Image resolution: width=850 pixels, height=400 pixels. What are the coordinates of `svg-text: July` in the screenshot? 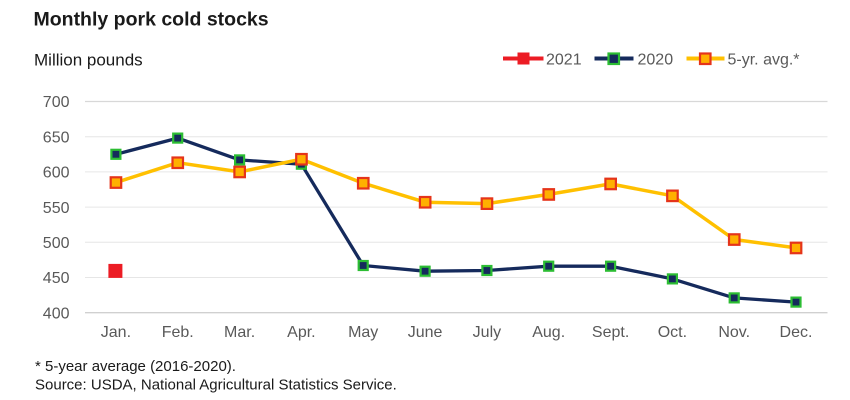 It's located at (487, 332).